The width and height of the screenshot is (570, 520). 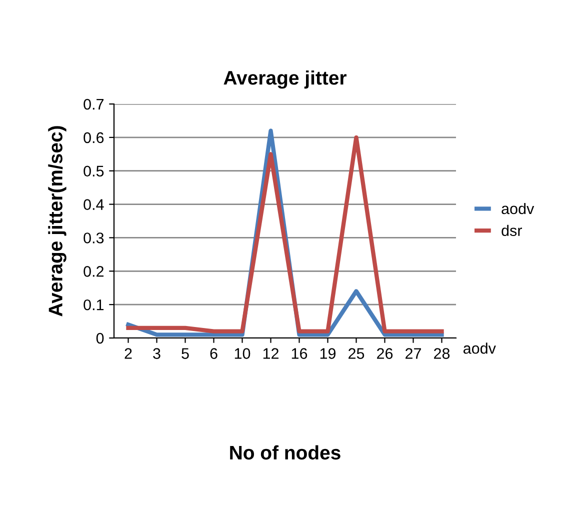 What do you see at coordinates (94, 271) in the screenshot?
I see `y-tick-label: 0.2` at bounding box center [94, 271].